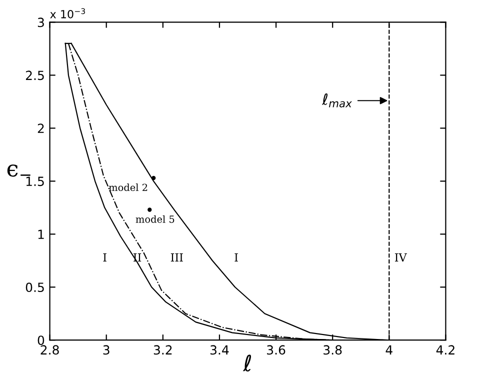  What do you see at coordinates (35, 75) in the screenshot?
I see `y-tick-label: 2.5` at bounding box center [35, 75].